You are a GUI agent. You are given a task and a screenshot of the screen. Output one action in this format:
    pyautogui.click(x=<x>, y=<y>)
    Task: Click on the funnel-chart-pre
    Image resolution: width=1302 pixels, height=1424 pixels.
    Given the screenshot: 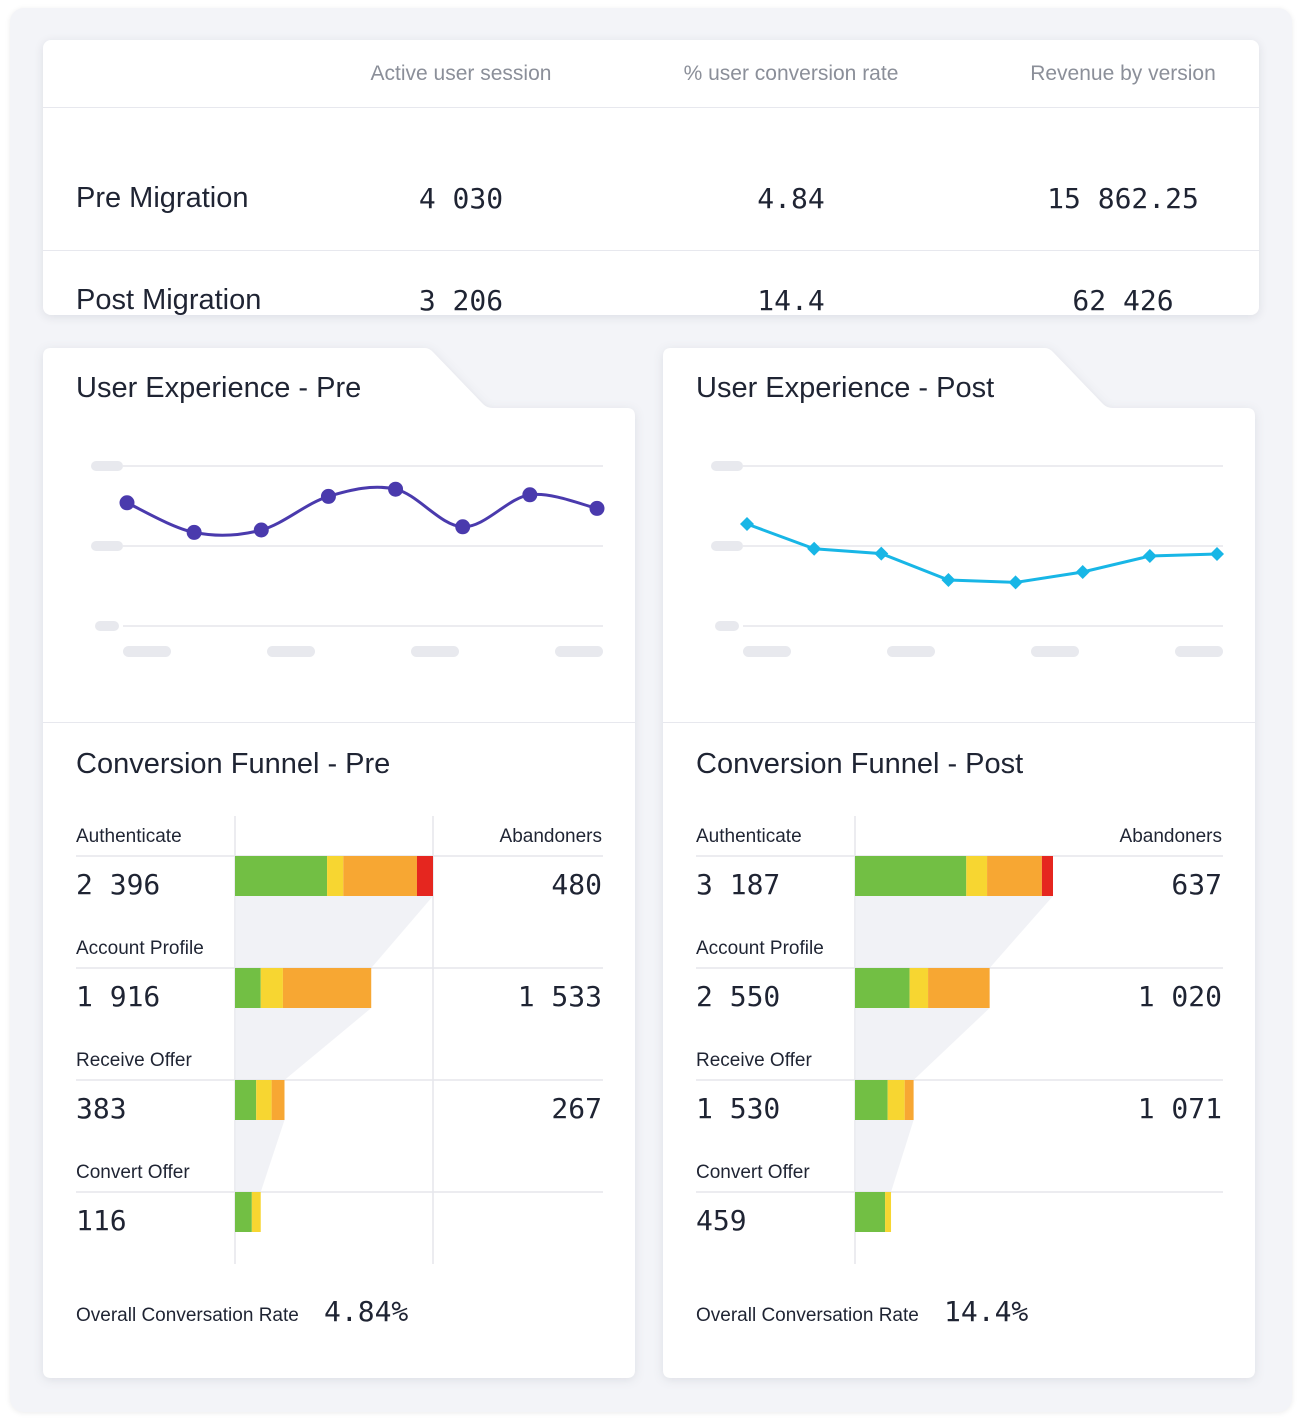 What is the action you would take?
    pyautogui.click(x=339, y=1040)
    